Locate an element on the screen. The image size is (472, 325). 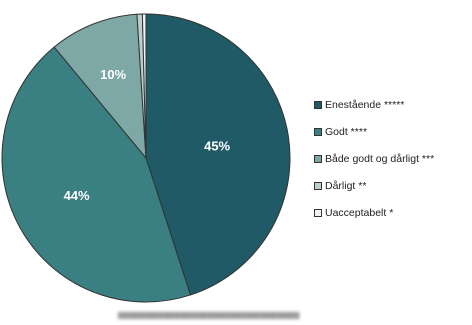
legend-swatch-uacceptabelt is located at coordinates (318, 213).